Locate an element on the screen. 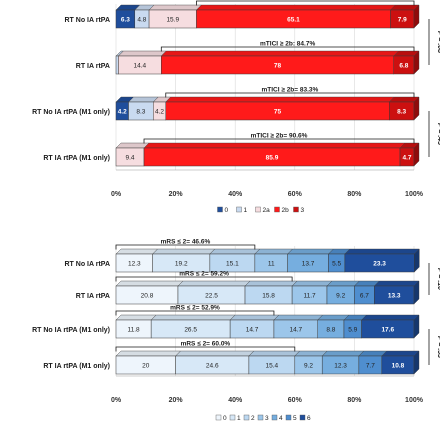  bar-value-label: 13.3 is located at coordinates (394, 296).